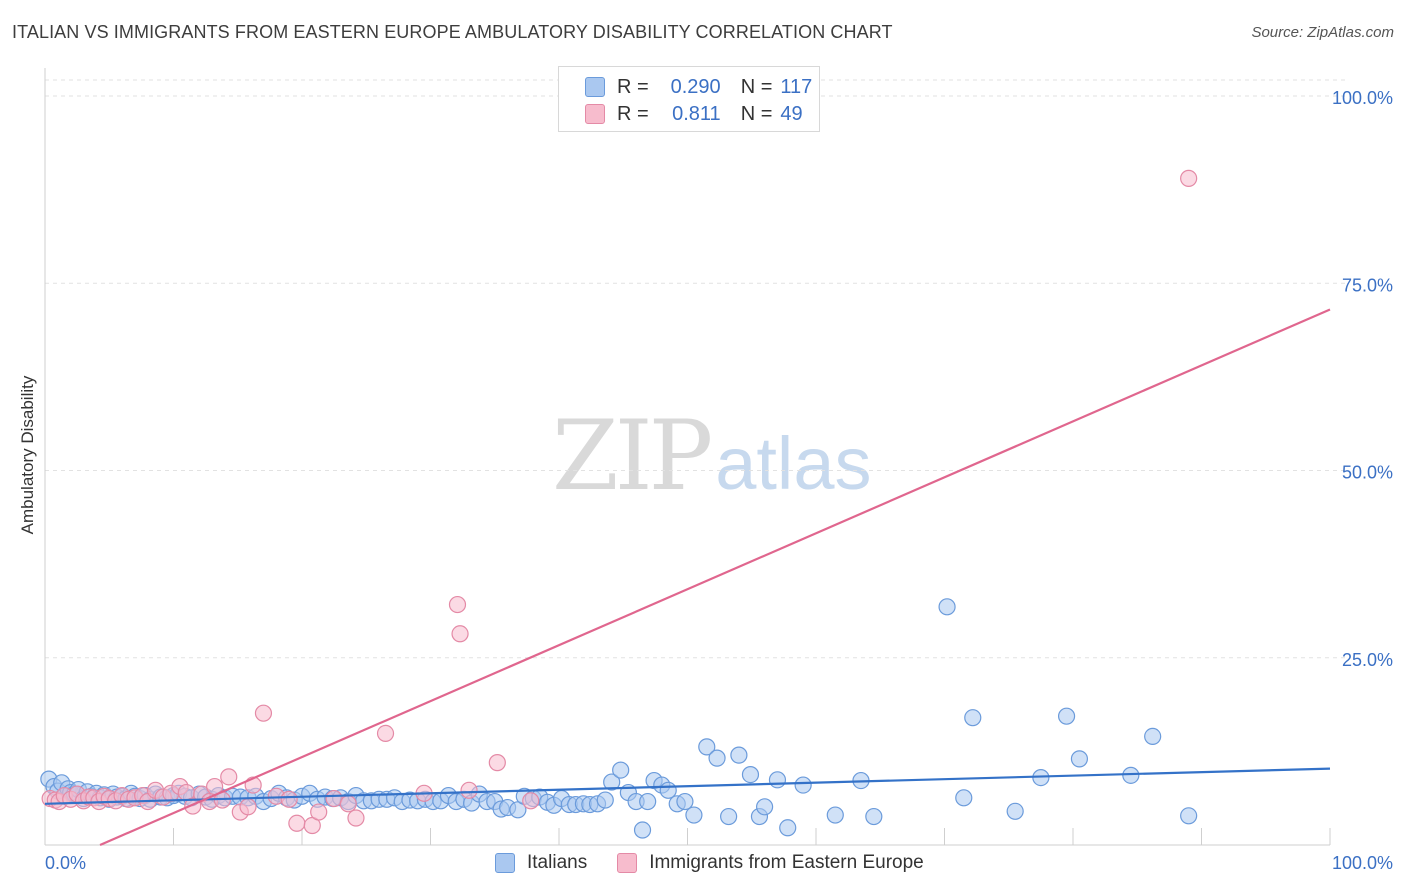  What do you see at coordinates (1322, 32) in the screenshot?
I see `source-label: Source: ZipAtlas.com` at bounding box center [1322, 32].